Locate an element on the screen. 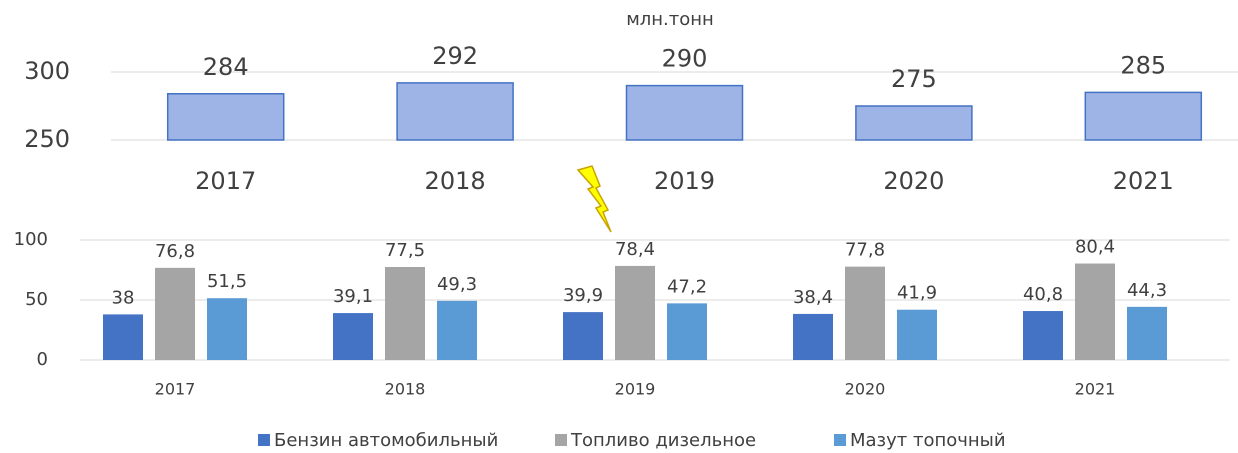 The height and width of the screenshot is (453, 1238). data-label: 76,8 is located at coordinates (175, 251).